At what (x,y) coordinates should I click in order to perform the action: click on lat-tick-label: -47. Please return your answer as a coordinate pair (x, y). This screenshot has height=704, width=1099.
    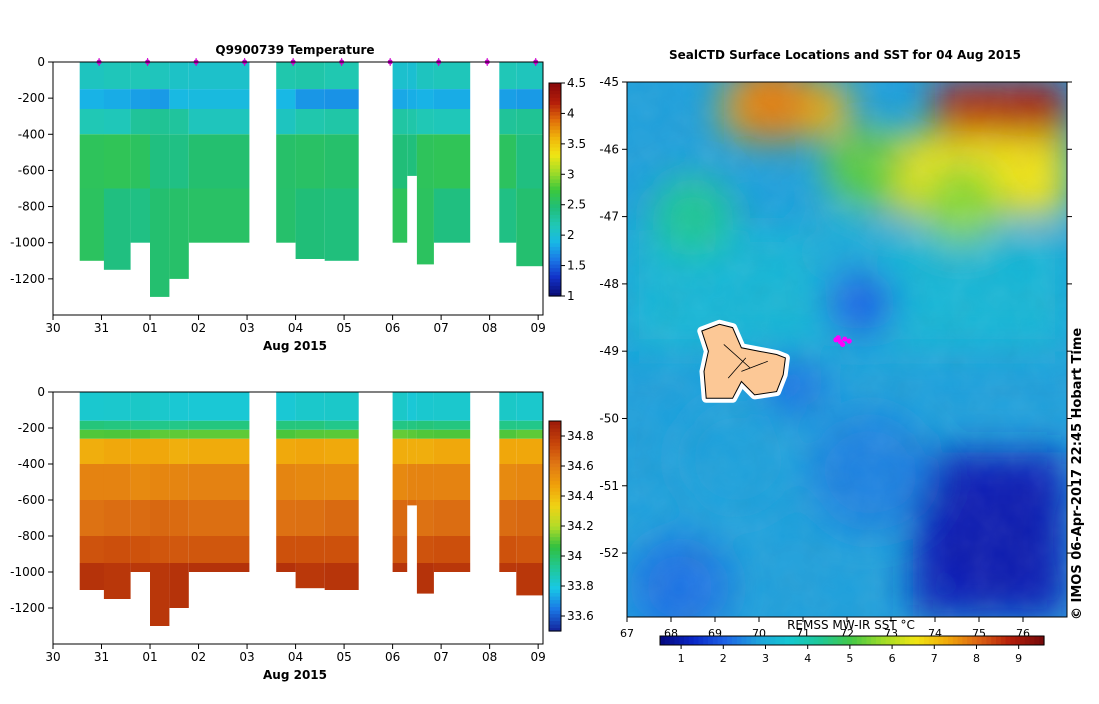
    Looking at the image, I should click on (609, 217).